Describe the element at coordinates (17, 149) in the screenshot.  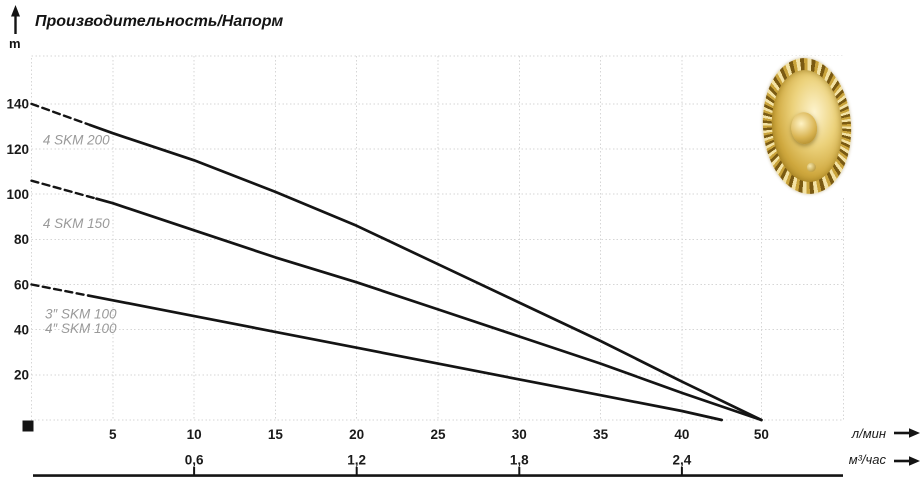
I see `y-tick-label: 120` at that location.